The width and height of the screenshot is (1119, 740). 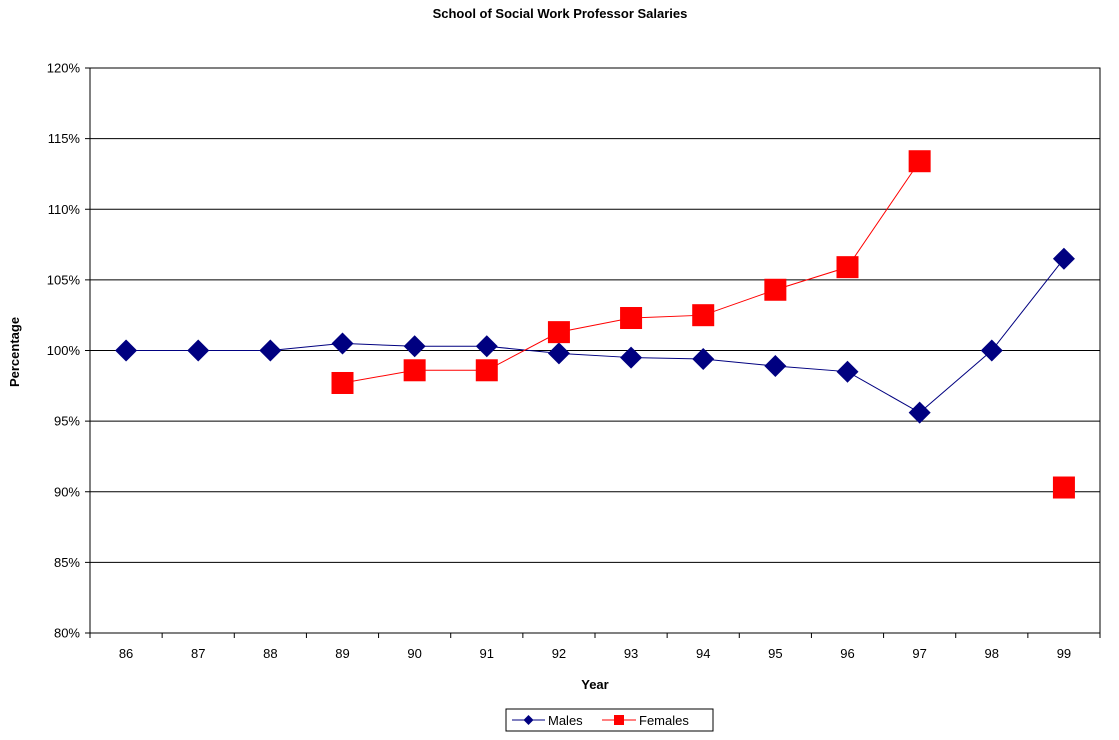 I want to click on y-tick-label: 120%, so click(x=64, y=68).